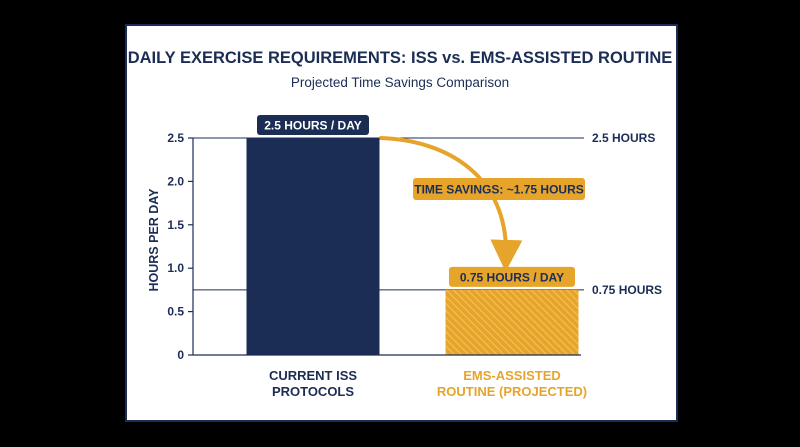 Image resolution: width=800 pixels, height=447 pixels. I want to click on bar-ems-assisted, so click(512, 322).